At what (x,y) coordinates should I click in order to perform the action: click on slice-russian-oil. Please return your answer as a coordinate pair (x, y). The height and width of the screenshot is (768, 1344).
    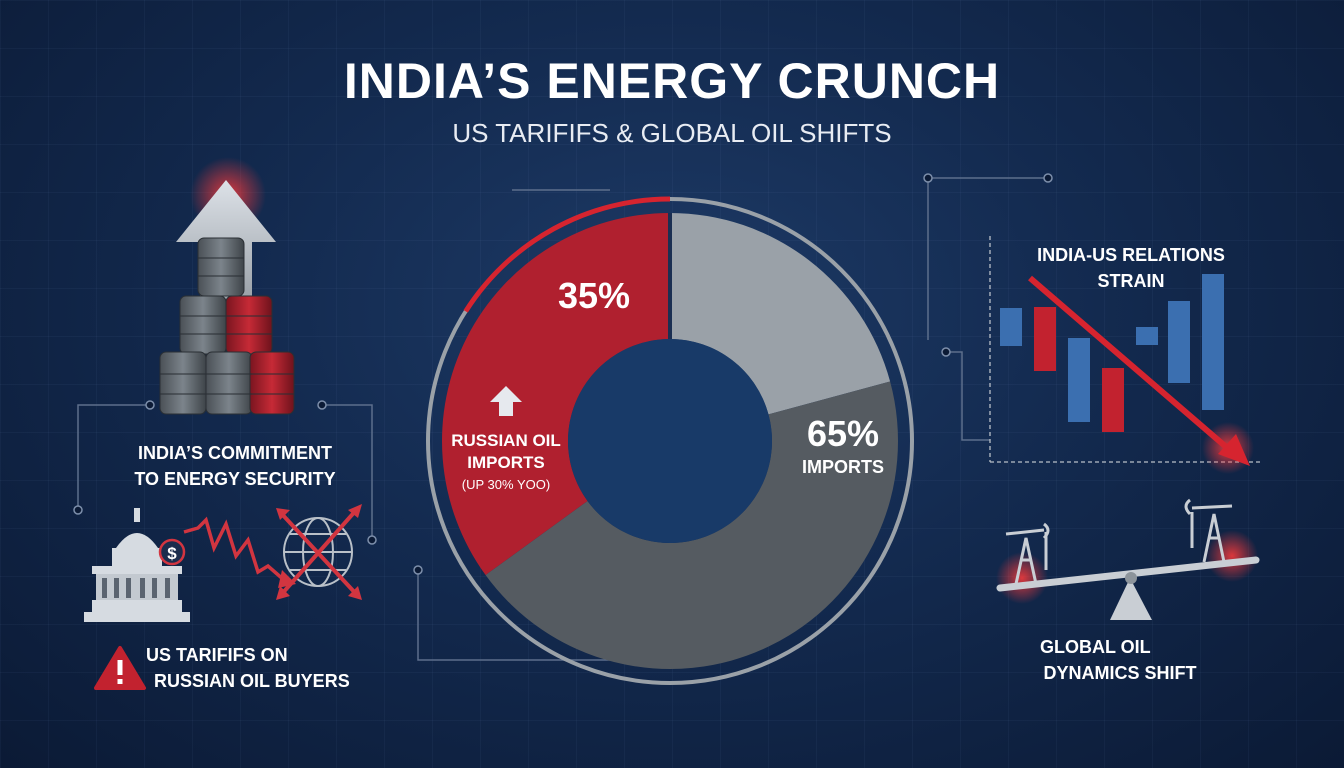
    Looking at the image, I should click on (556, 394).